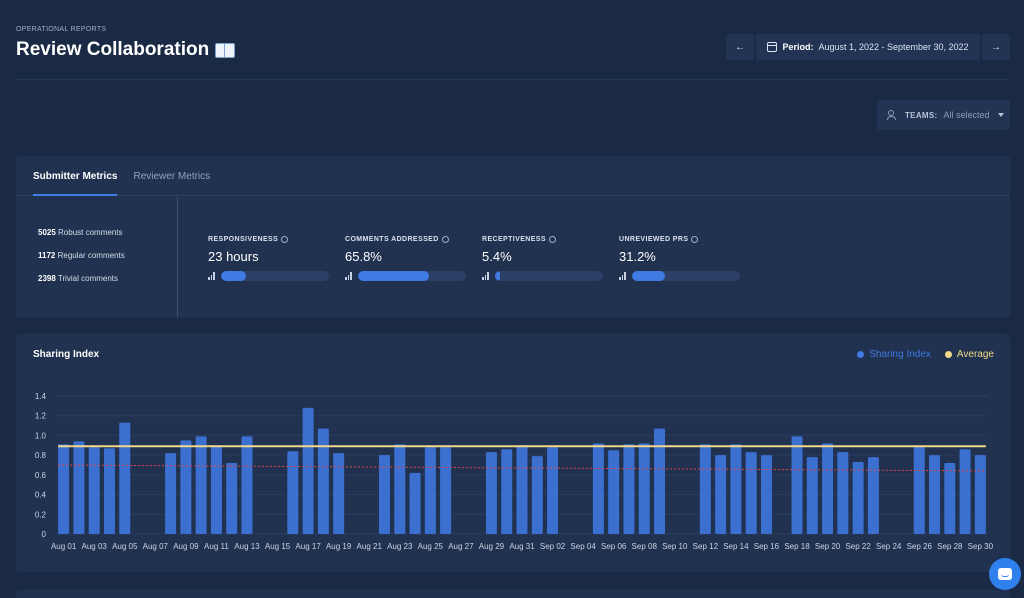 This screenshot has height=598, width=1024. Describe the element at coordinates (675, 546) in the screenshot. I see `x-tick-label: Sep 10` at that location.